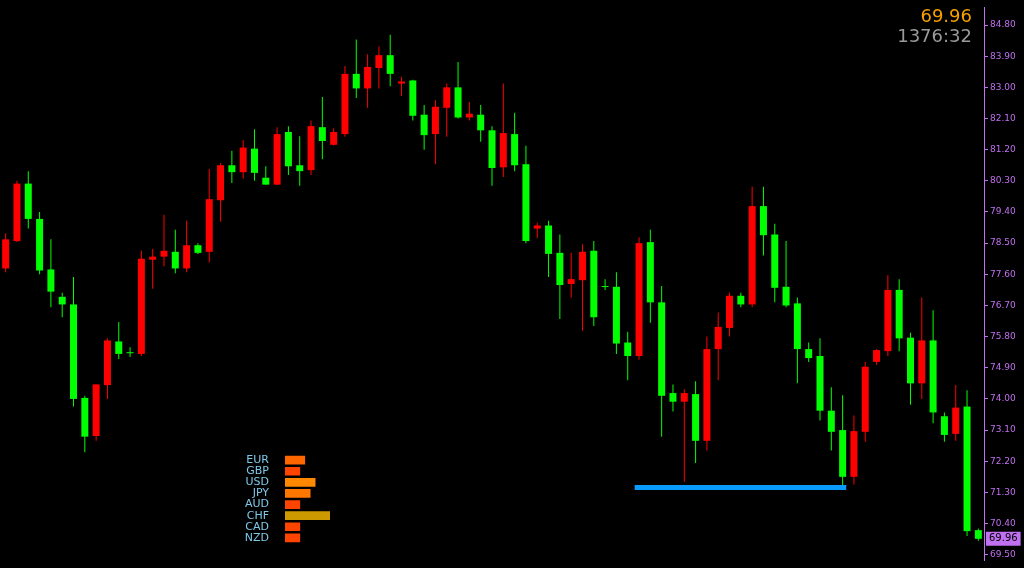  Describe the element at coordinates (1003, 273) in the screenshot. I see `y-tick-label: 77.60` at that location.